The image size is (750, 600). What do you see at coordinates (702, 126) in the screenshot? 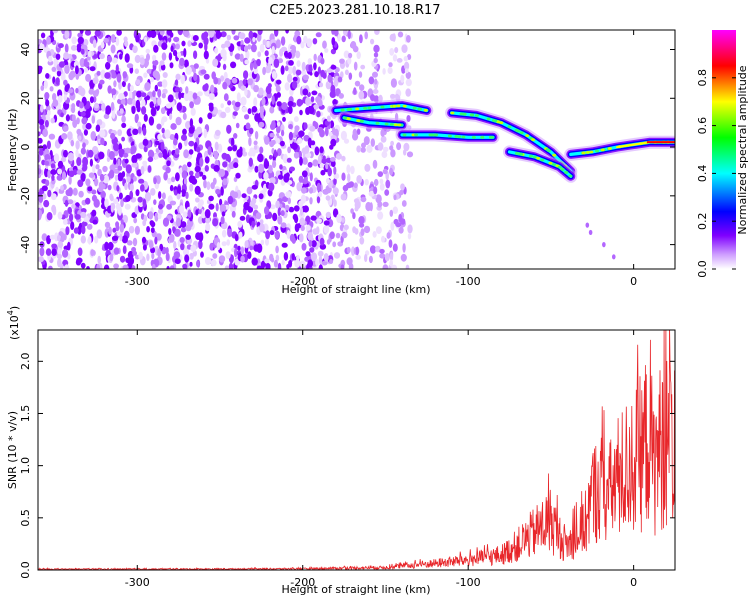
I see `colorbar-tick-label: 0.6` at bounding box center [702, 126].